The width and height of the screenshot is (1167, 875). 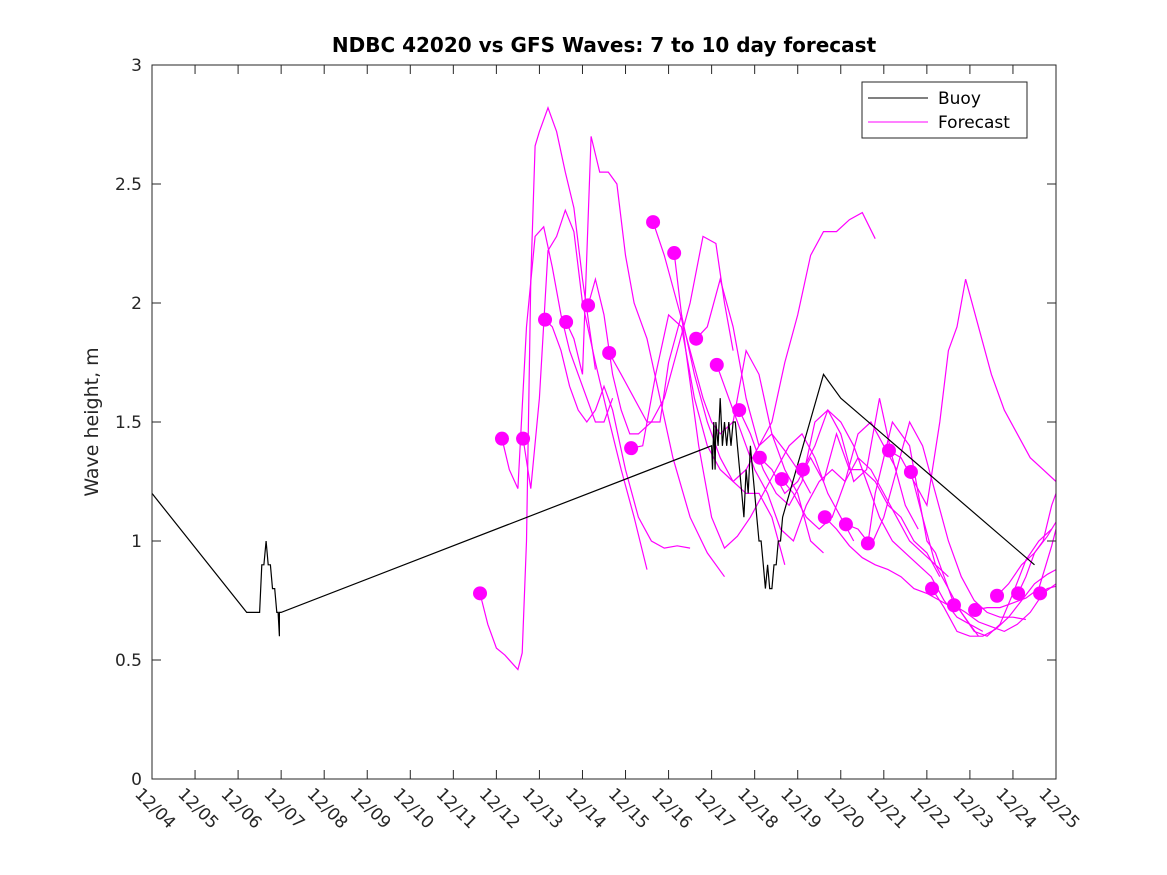 I want to click on y-tick-label: 3, so click(x=136, y=66).